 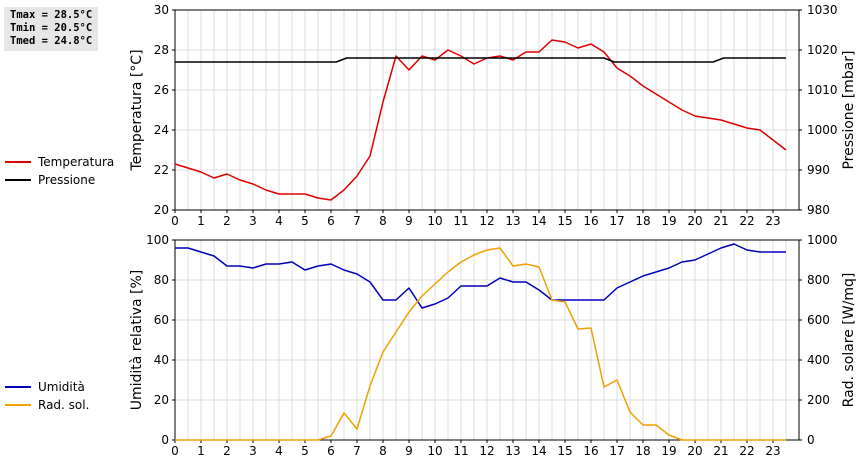 What do you see at coordinates (822, 90) in the screenshot?
I see `y-right-tick-label: 1010` at bounding box center [822, 90].